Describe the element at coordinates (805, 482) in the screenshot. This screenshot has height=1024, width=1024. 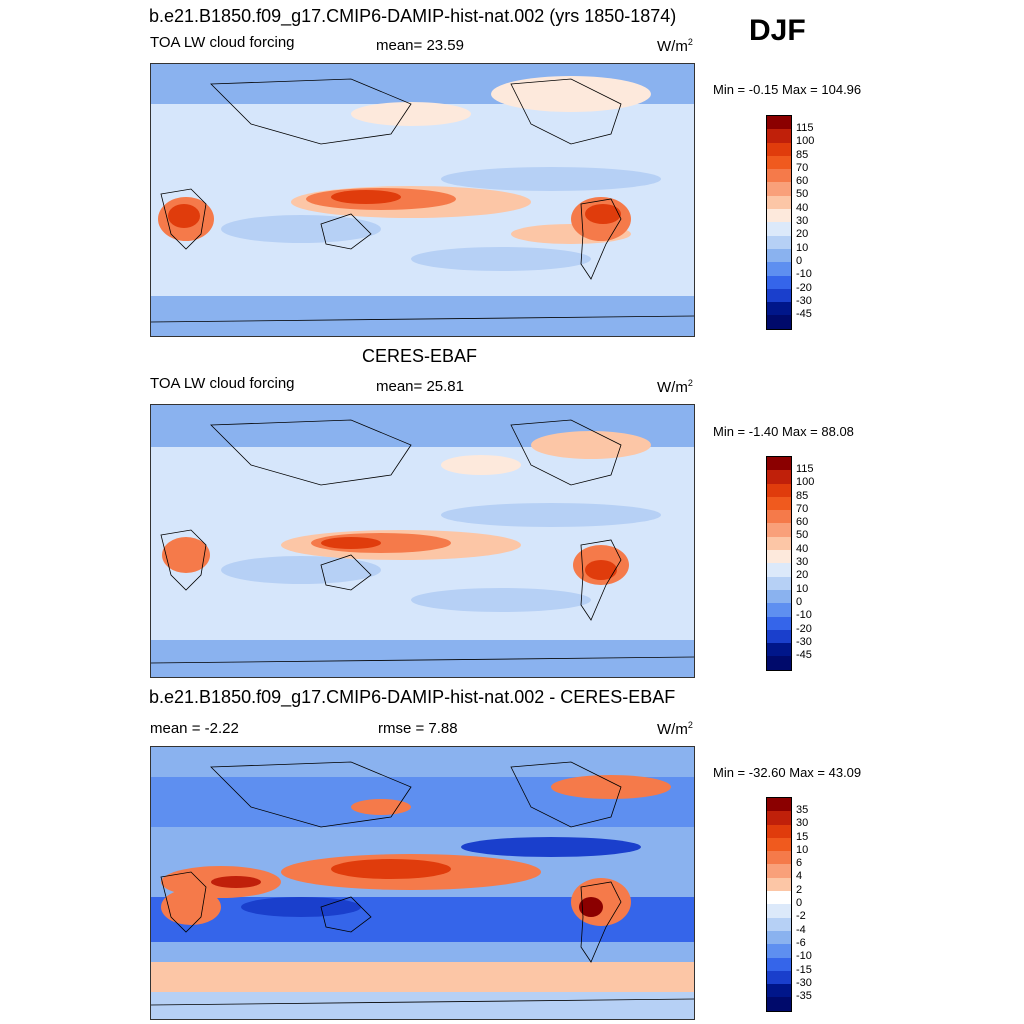
I see `colorbar-tick: 100` at that location.